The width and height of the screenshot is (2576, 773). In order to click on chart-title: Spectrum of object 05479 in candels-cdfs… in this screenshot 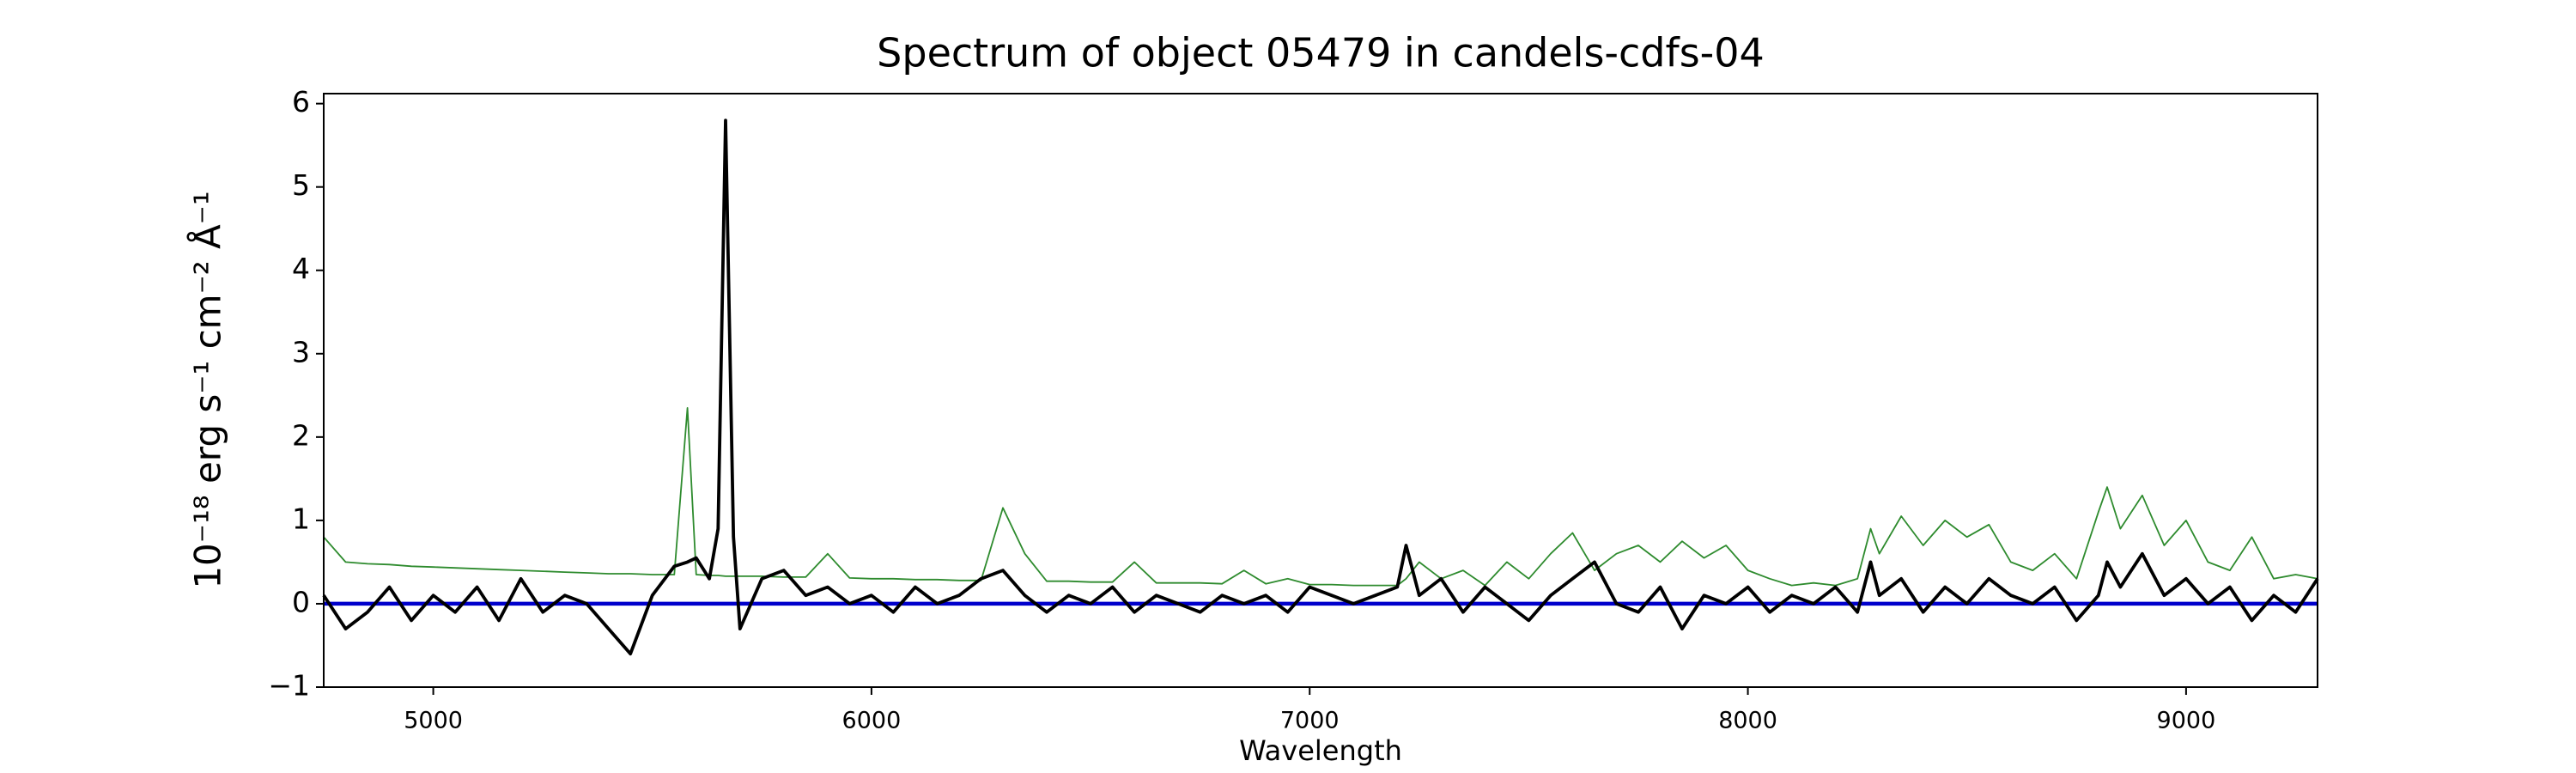, I will do `click(1321, 53)`.